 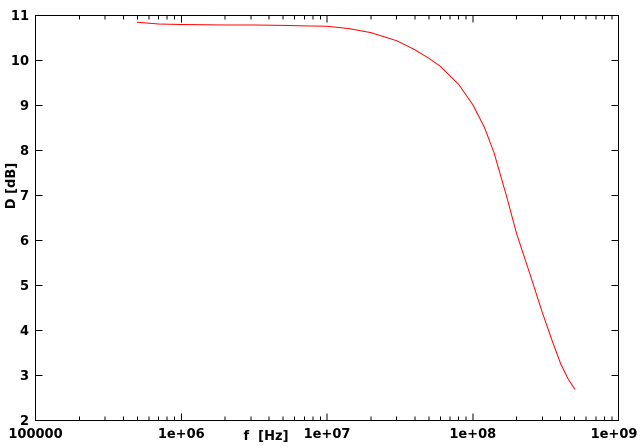 What do you see at coordinates (181, 434) in the screenshot?
I see `x-tick-label: 1e+06` at bounding box center [181, 434].